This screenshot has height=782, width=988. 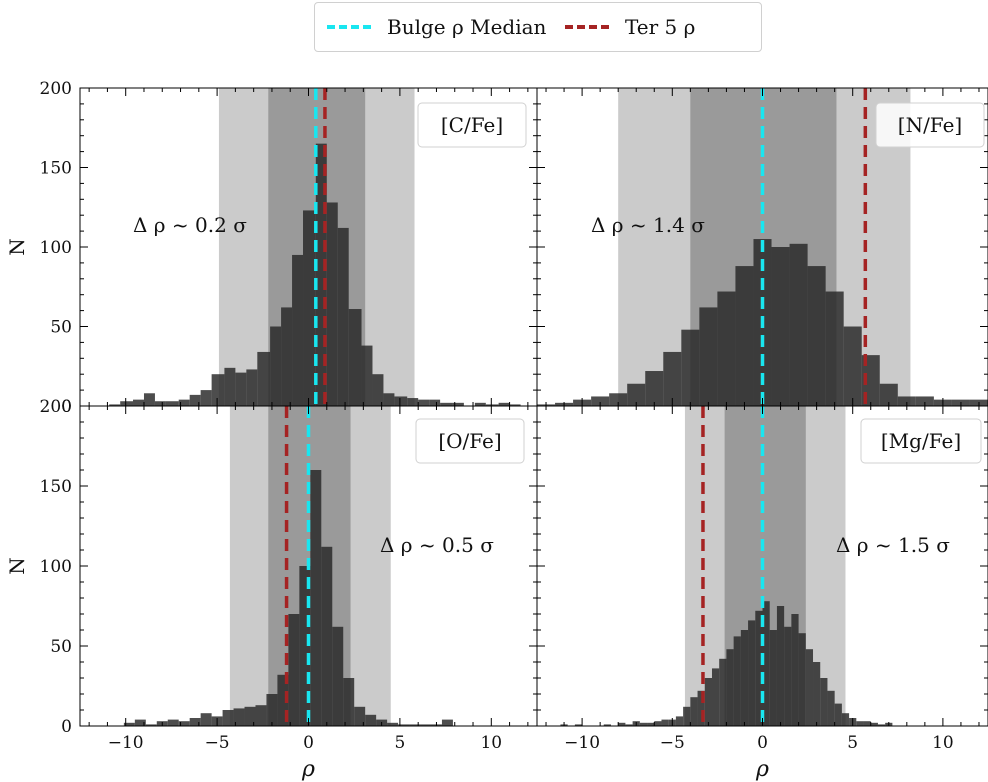 What do you see at coordinates (852, 743) in the screenshot?
I see `x-tick-label: 5` at bounding box center [852, 743].